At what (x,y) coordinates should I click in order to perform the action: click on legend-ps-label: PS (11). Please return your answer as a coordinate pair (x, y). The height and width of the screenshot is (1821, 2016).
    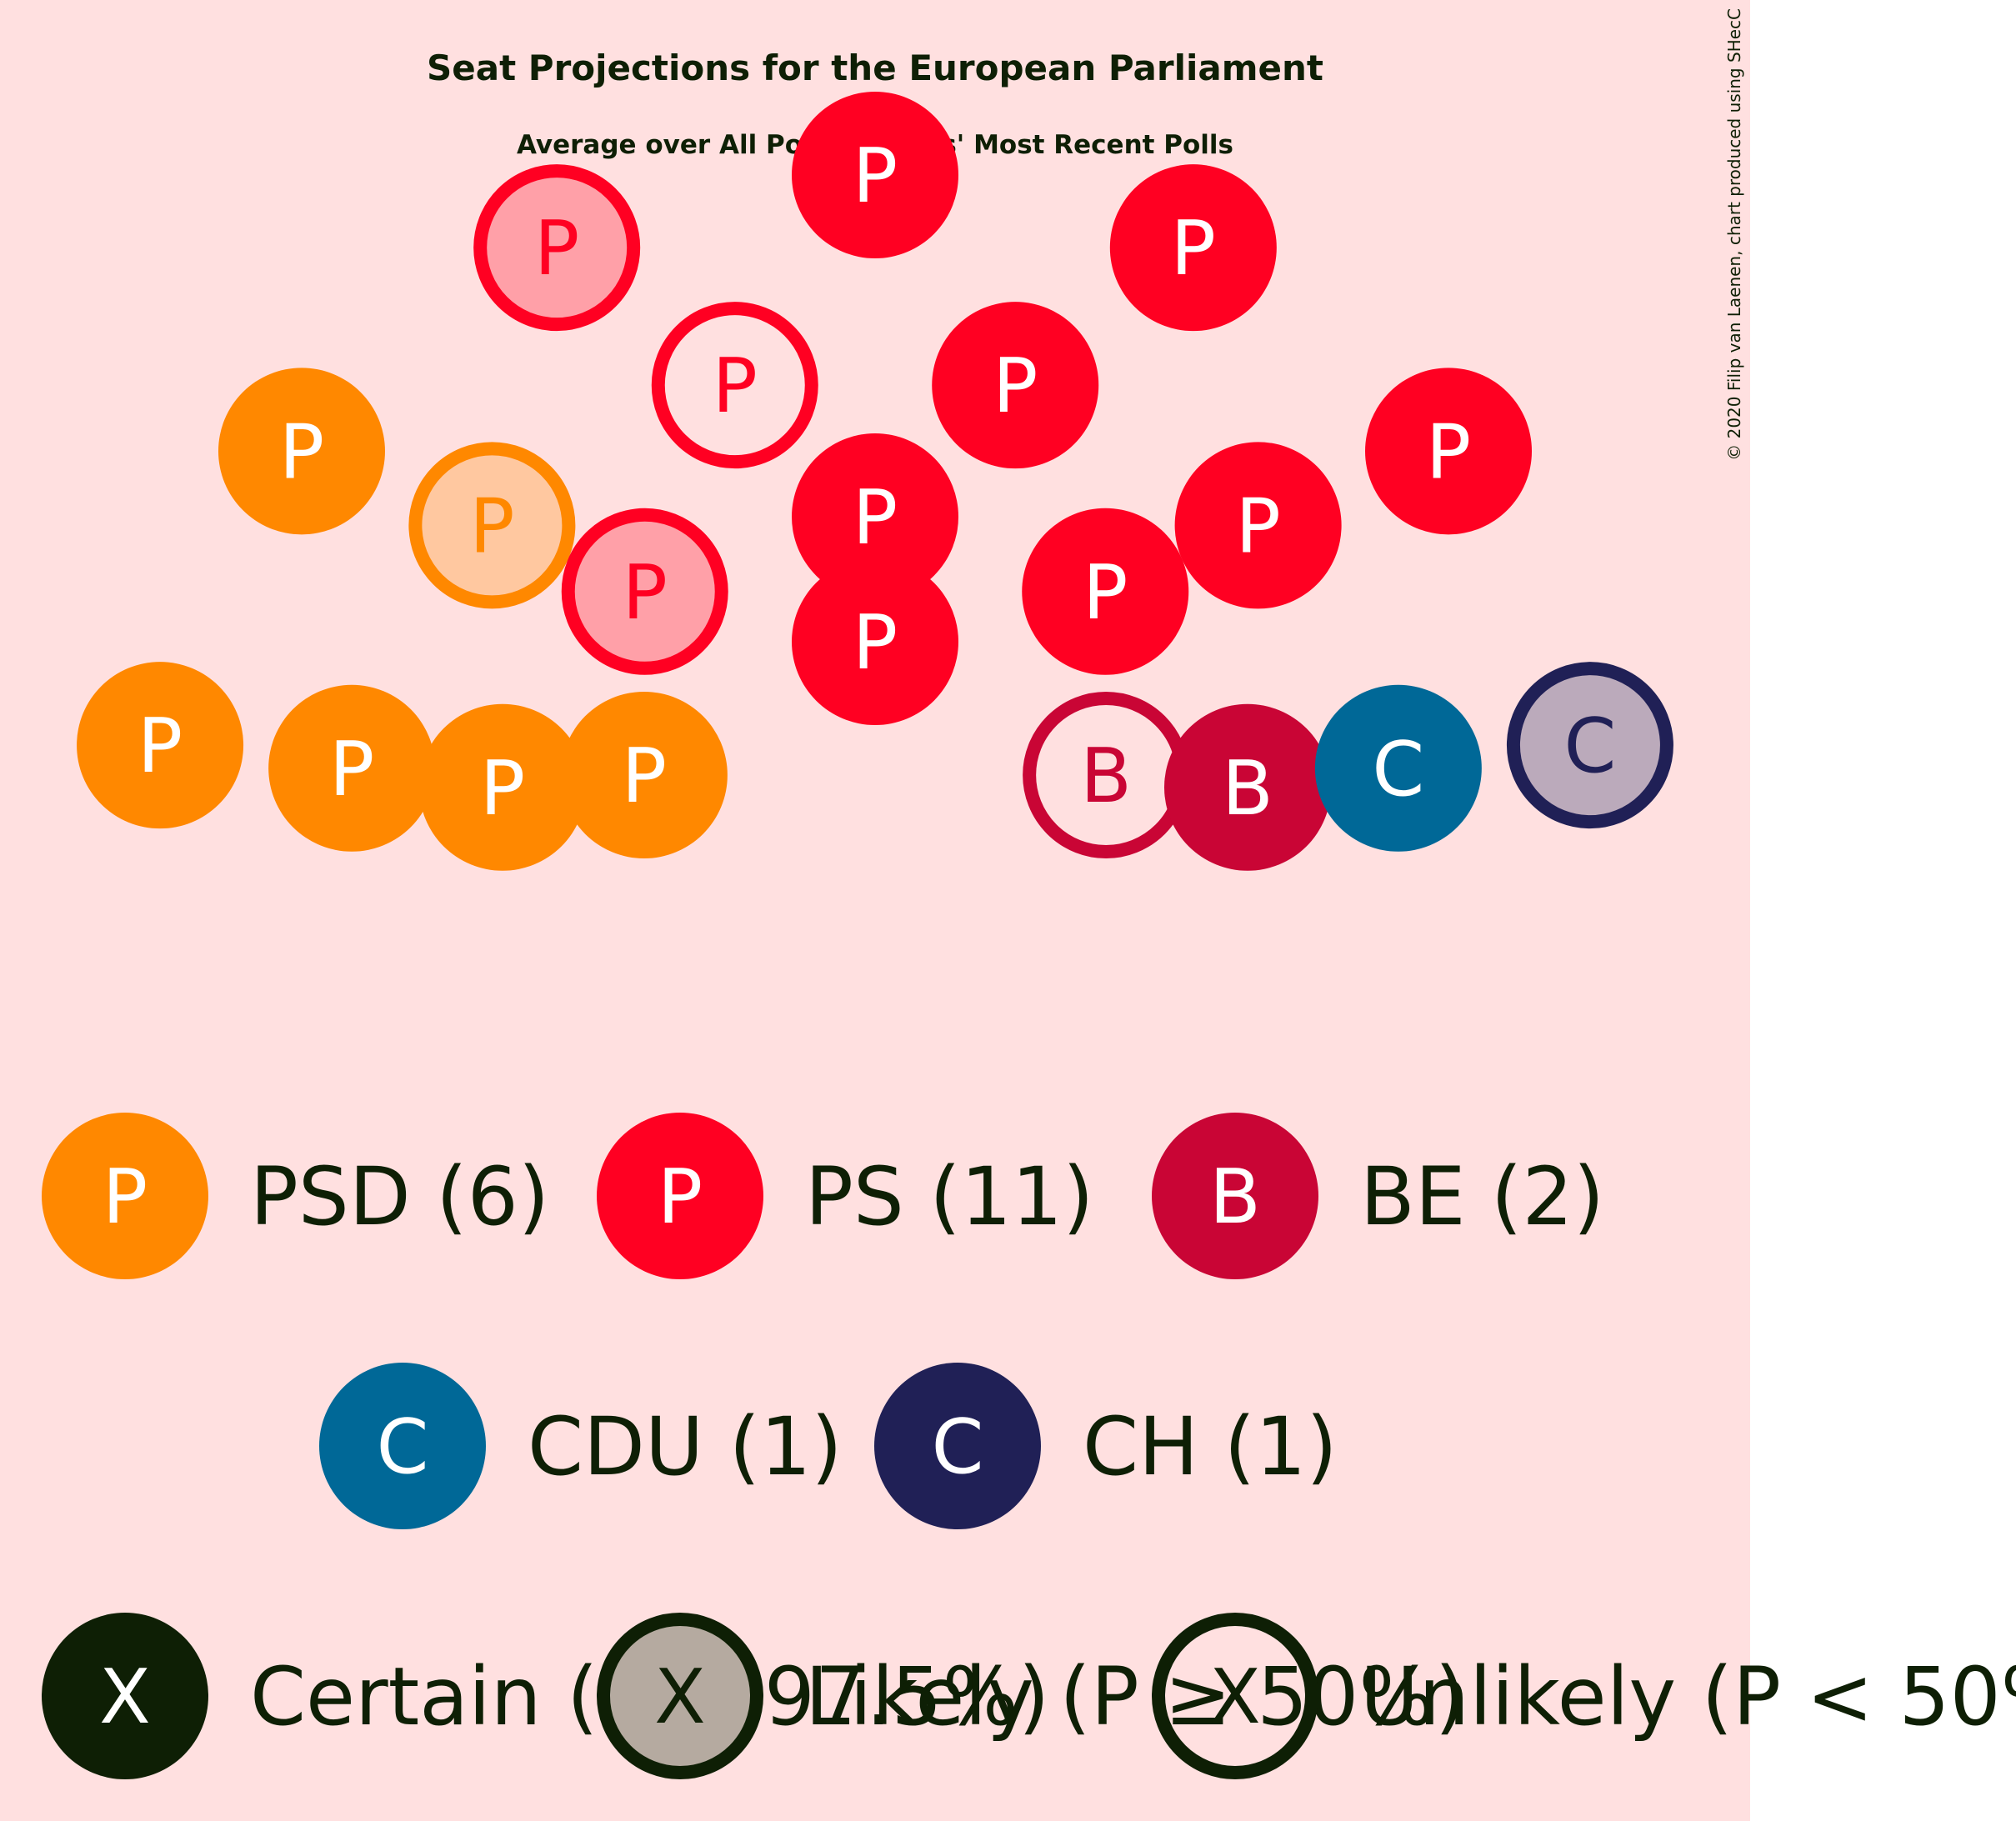
    Looking at the image, I should click on (949, 1196).